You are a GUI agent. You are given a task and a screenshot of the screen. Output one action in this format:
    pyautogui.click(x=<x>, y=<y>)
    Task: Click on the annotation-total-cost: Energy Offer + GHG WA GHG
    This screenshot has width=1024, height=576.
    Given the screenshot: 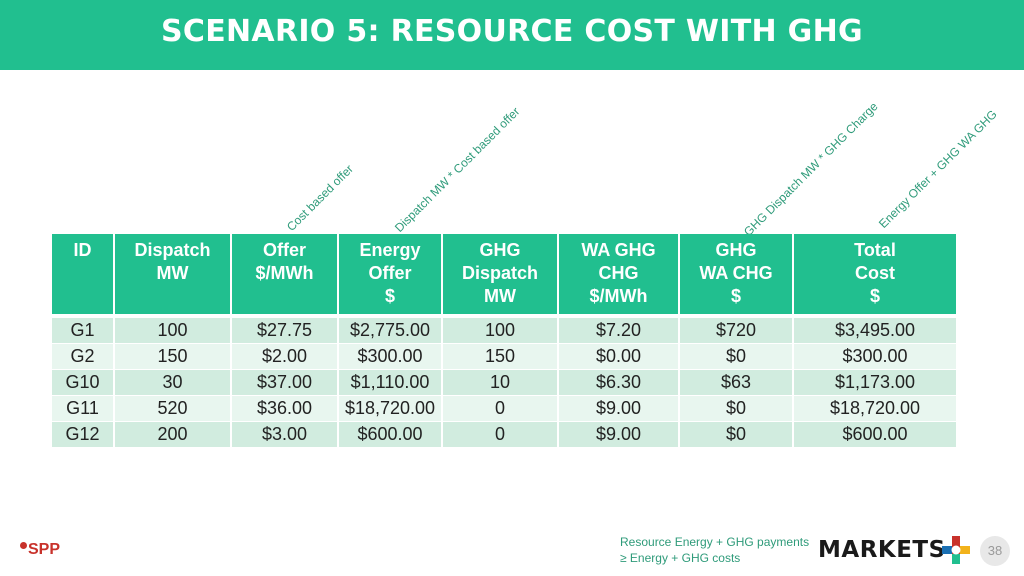 What is the action you would take?
    pyautogui.click(x=938, y=169)
    